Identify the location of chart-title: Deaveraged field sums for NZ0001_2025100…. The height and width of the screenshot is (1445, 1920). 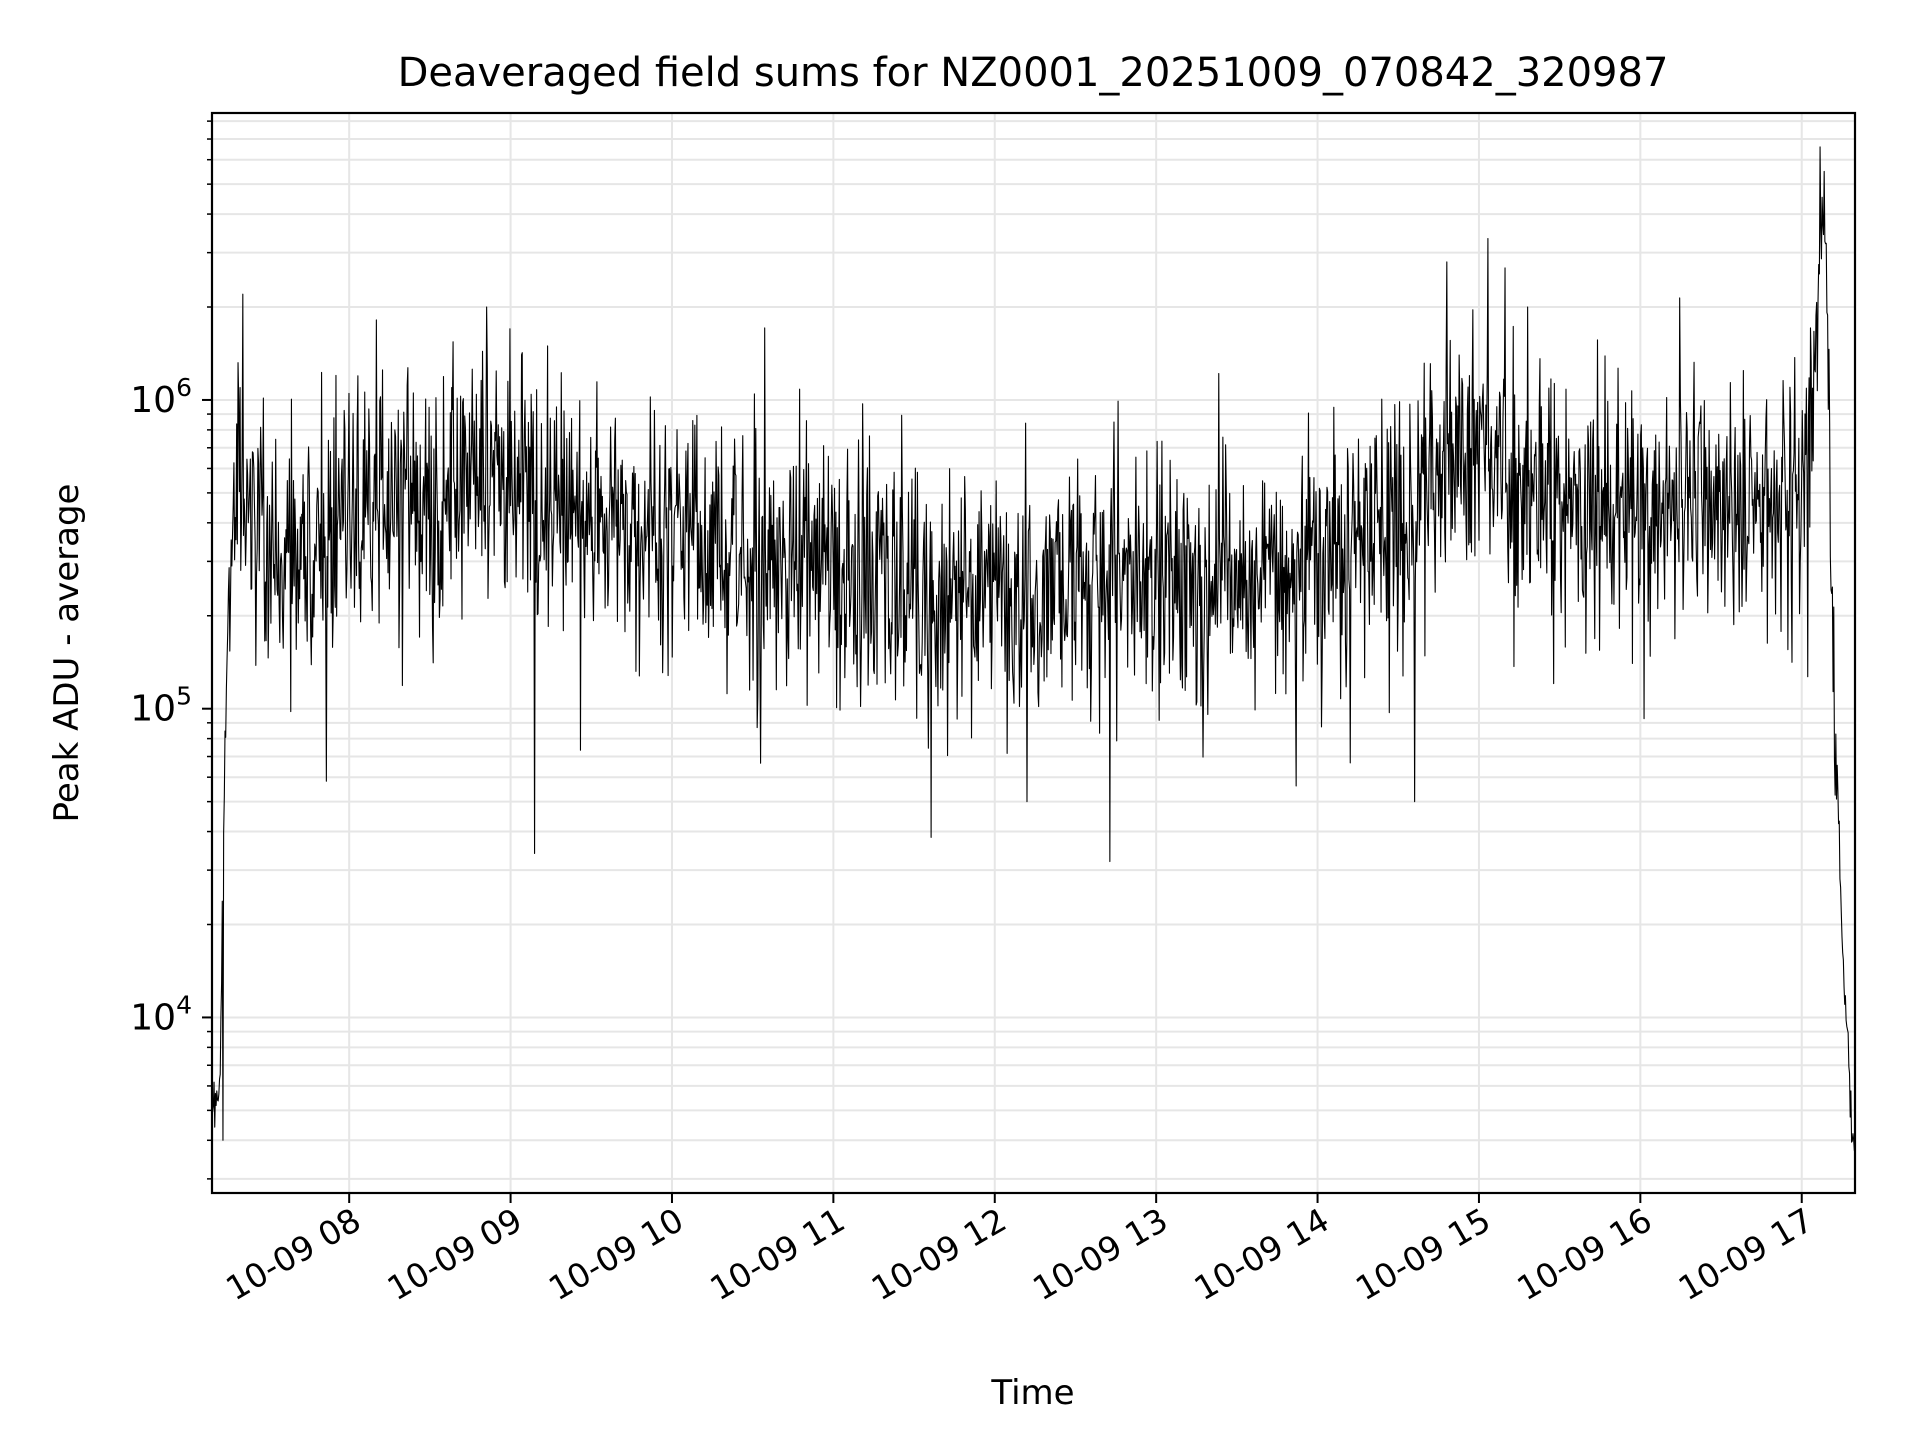
(1033, 73).